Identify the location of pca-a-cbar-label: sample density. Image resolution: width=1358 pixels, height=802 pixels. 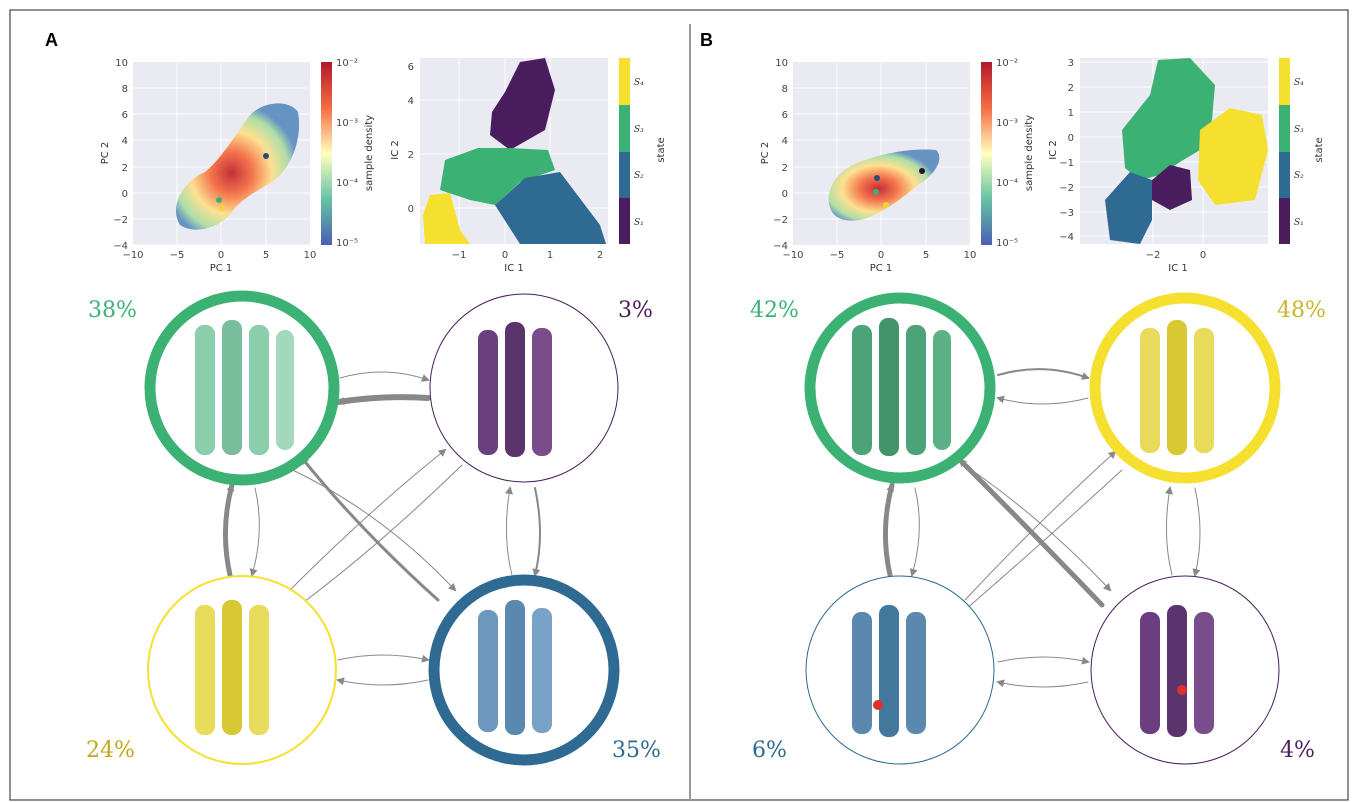
(369, 153).